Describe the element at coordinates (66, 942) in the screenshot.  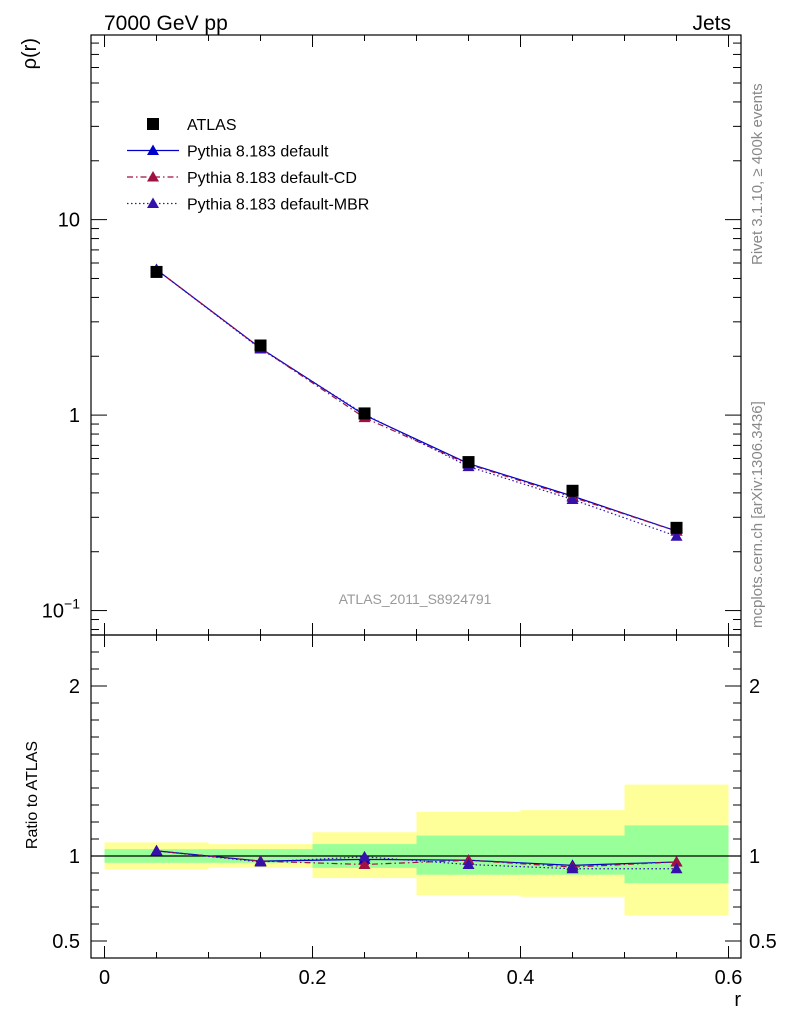
I see `ratio-y-tick-label: 0.5` at that location.